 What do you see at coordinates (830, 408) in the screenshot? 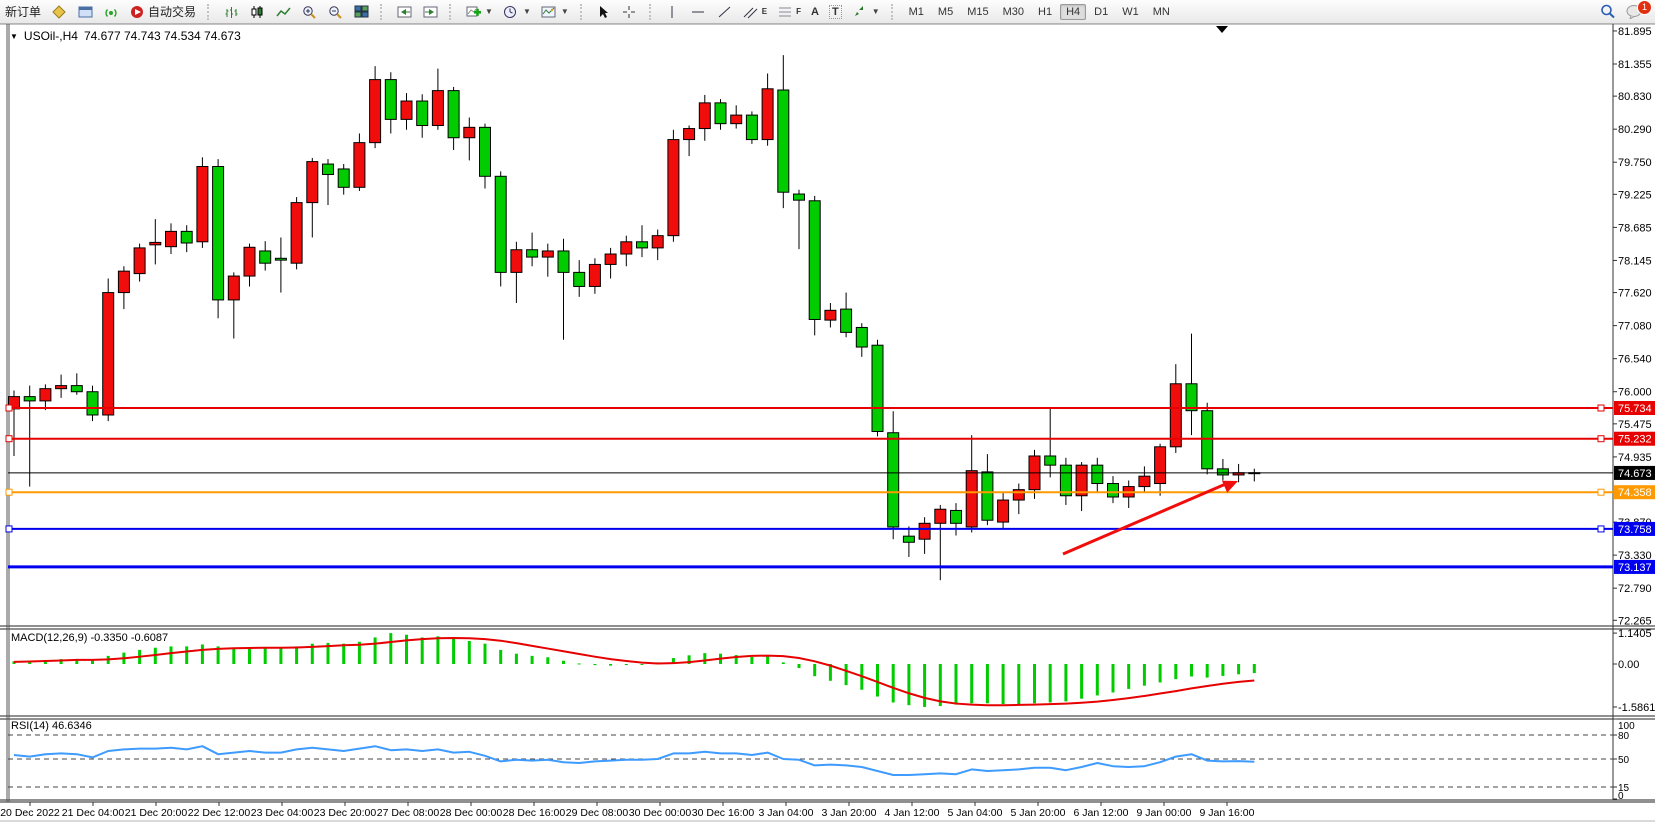
I see `resistance-line-1: 75.734` at bounding box center [830, 408].